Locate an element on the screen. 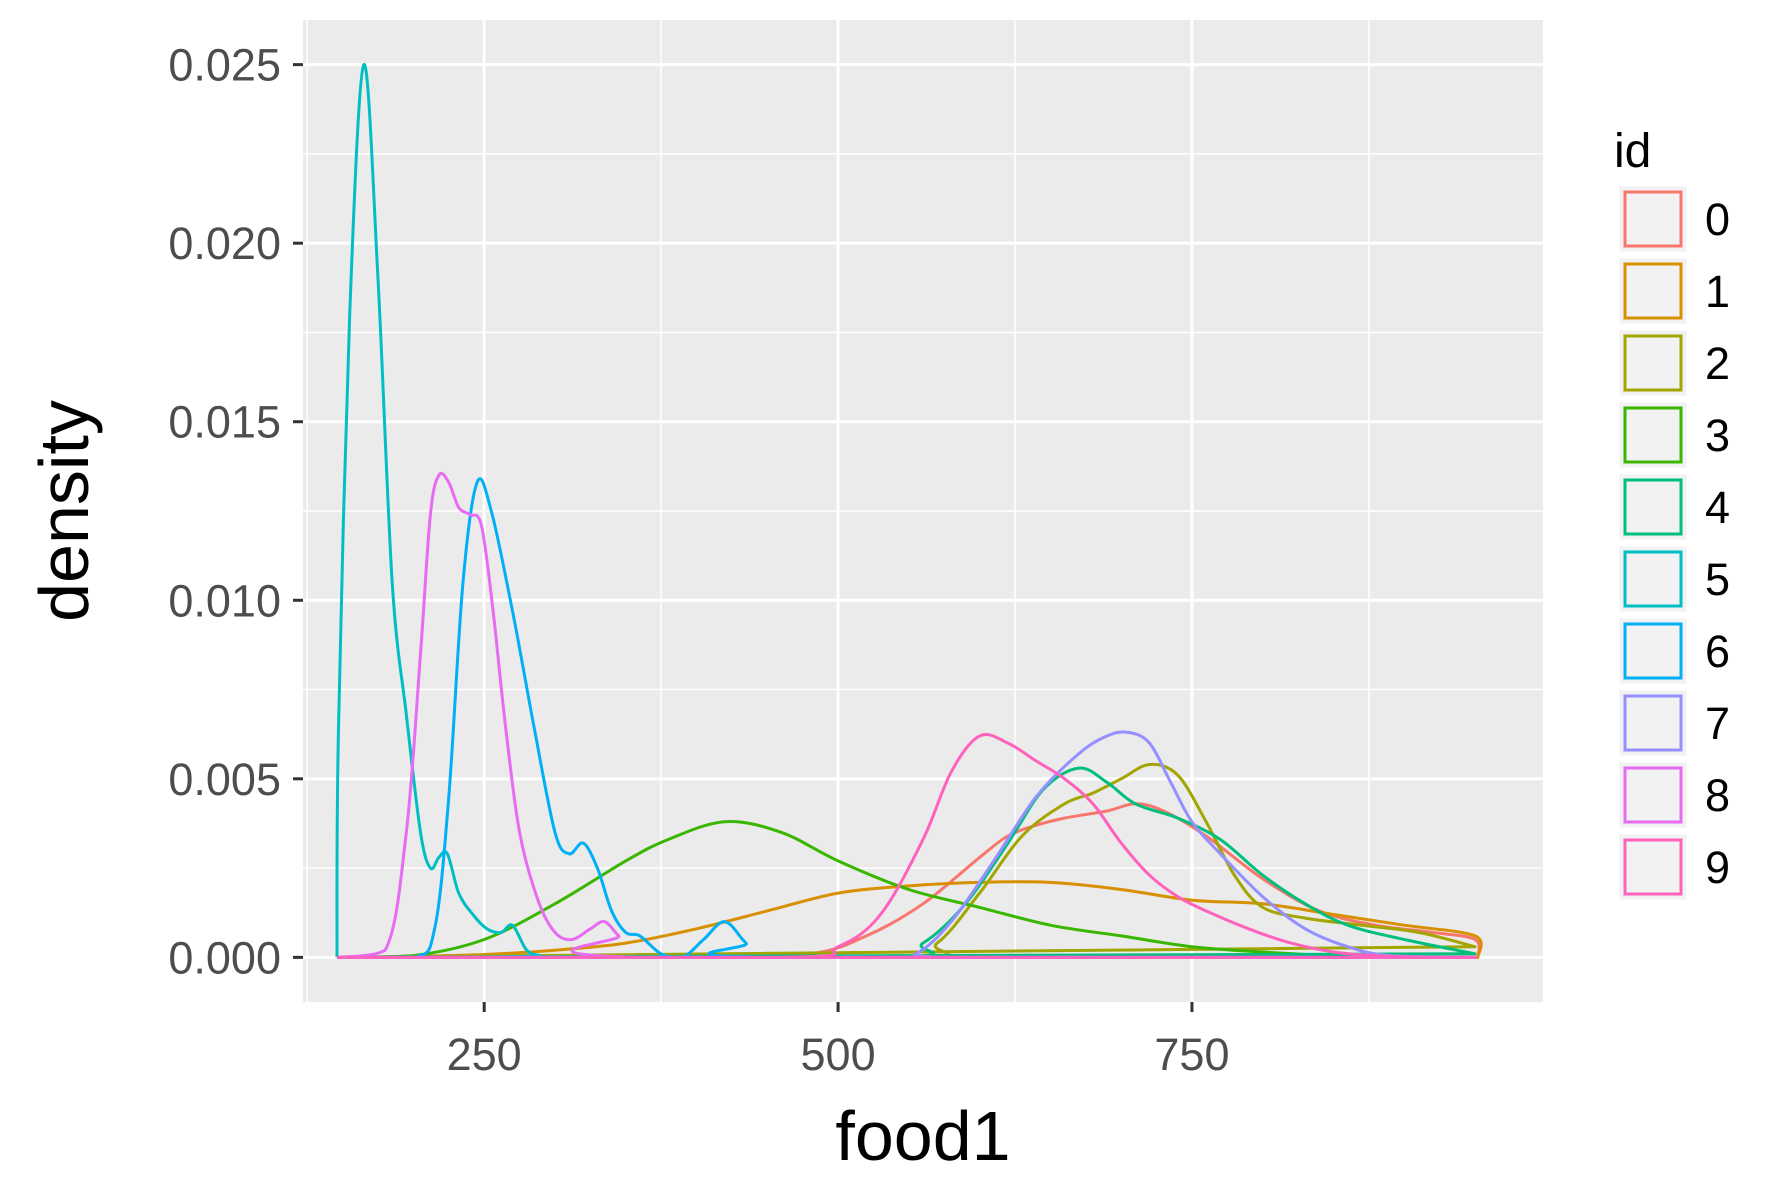  legend-label-6: 6 is located at coordinates (1717, 651).